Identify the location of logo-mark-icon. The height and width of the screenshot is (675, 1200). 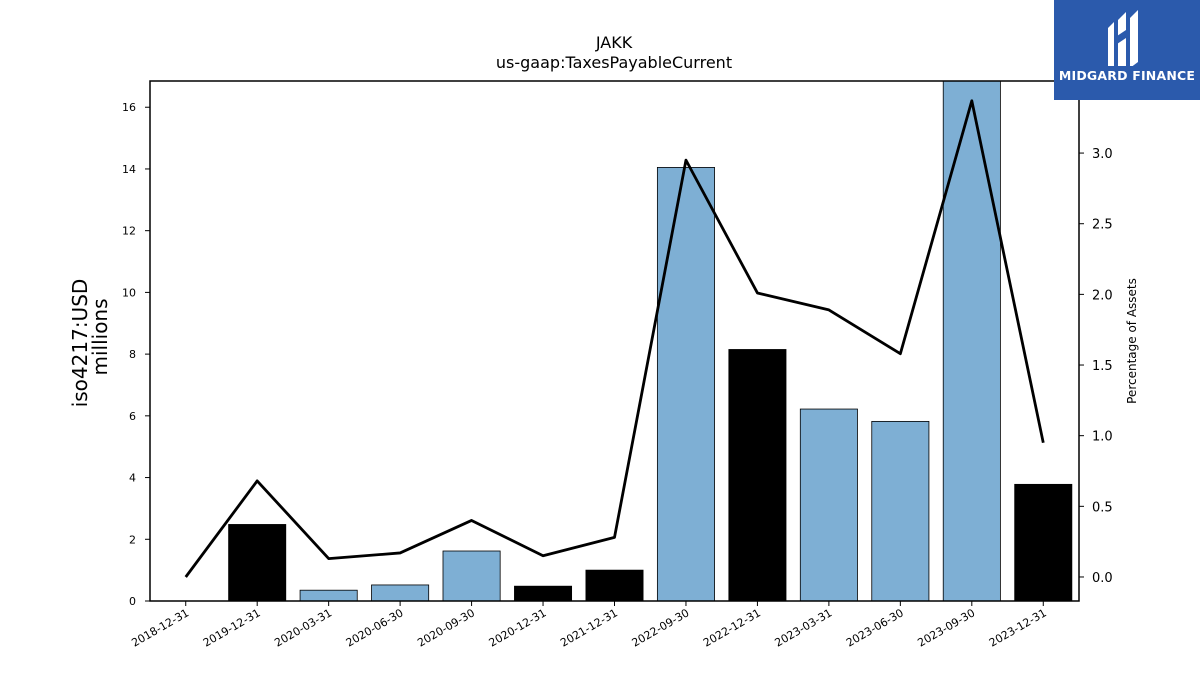
(1123, 38).